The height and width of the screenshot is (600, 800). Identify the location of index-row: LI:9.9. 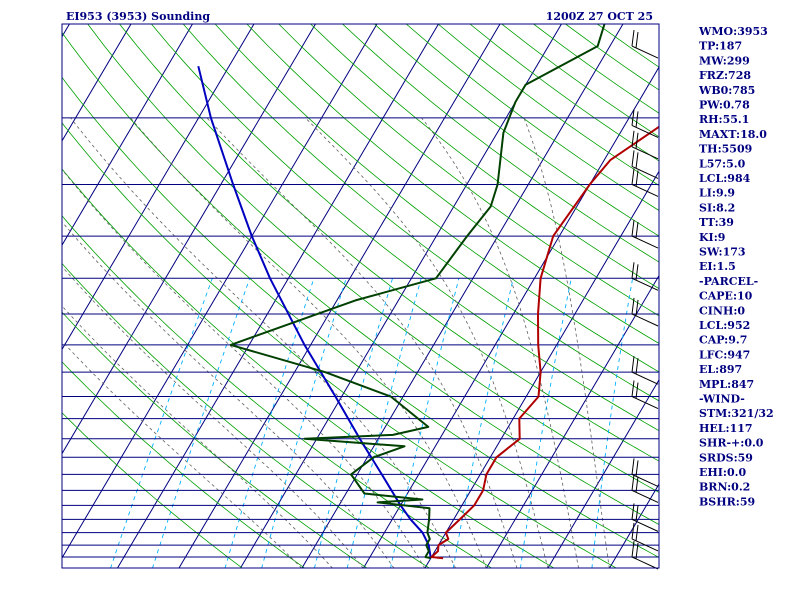
(717, 193).